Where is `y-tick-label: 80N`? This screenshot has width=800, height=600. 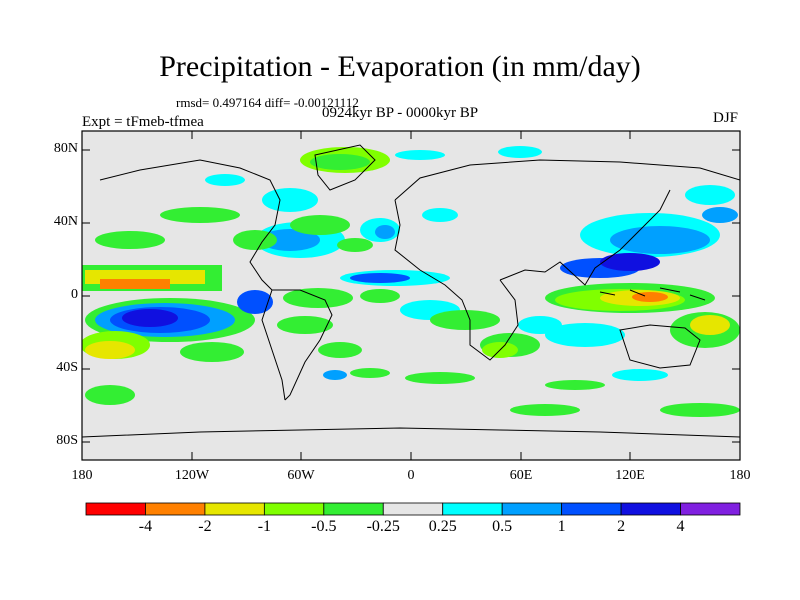 y-tick-label: 80N is located at coordinates (65, 148).